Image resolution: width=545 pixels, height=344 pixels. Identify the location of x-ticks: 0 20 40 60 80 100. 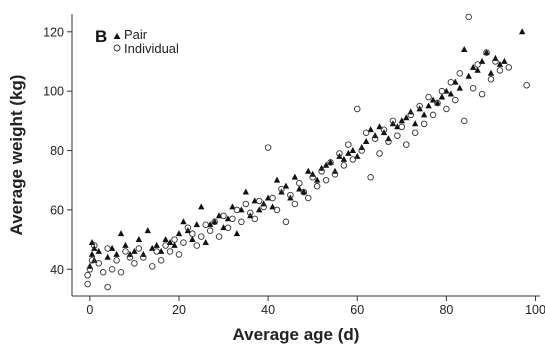
(315, 306).